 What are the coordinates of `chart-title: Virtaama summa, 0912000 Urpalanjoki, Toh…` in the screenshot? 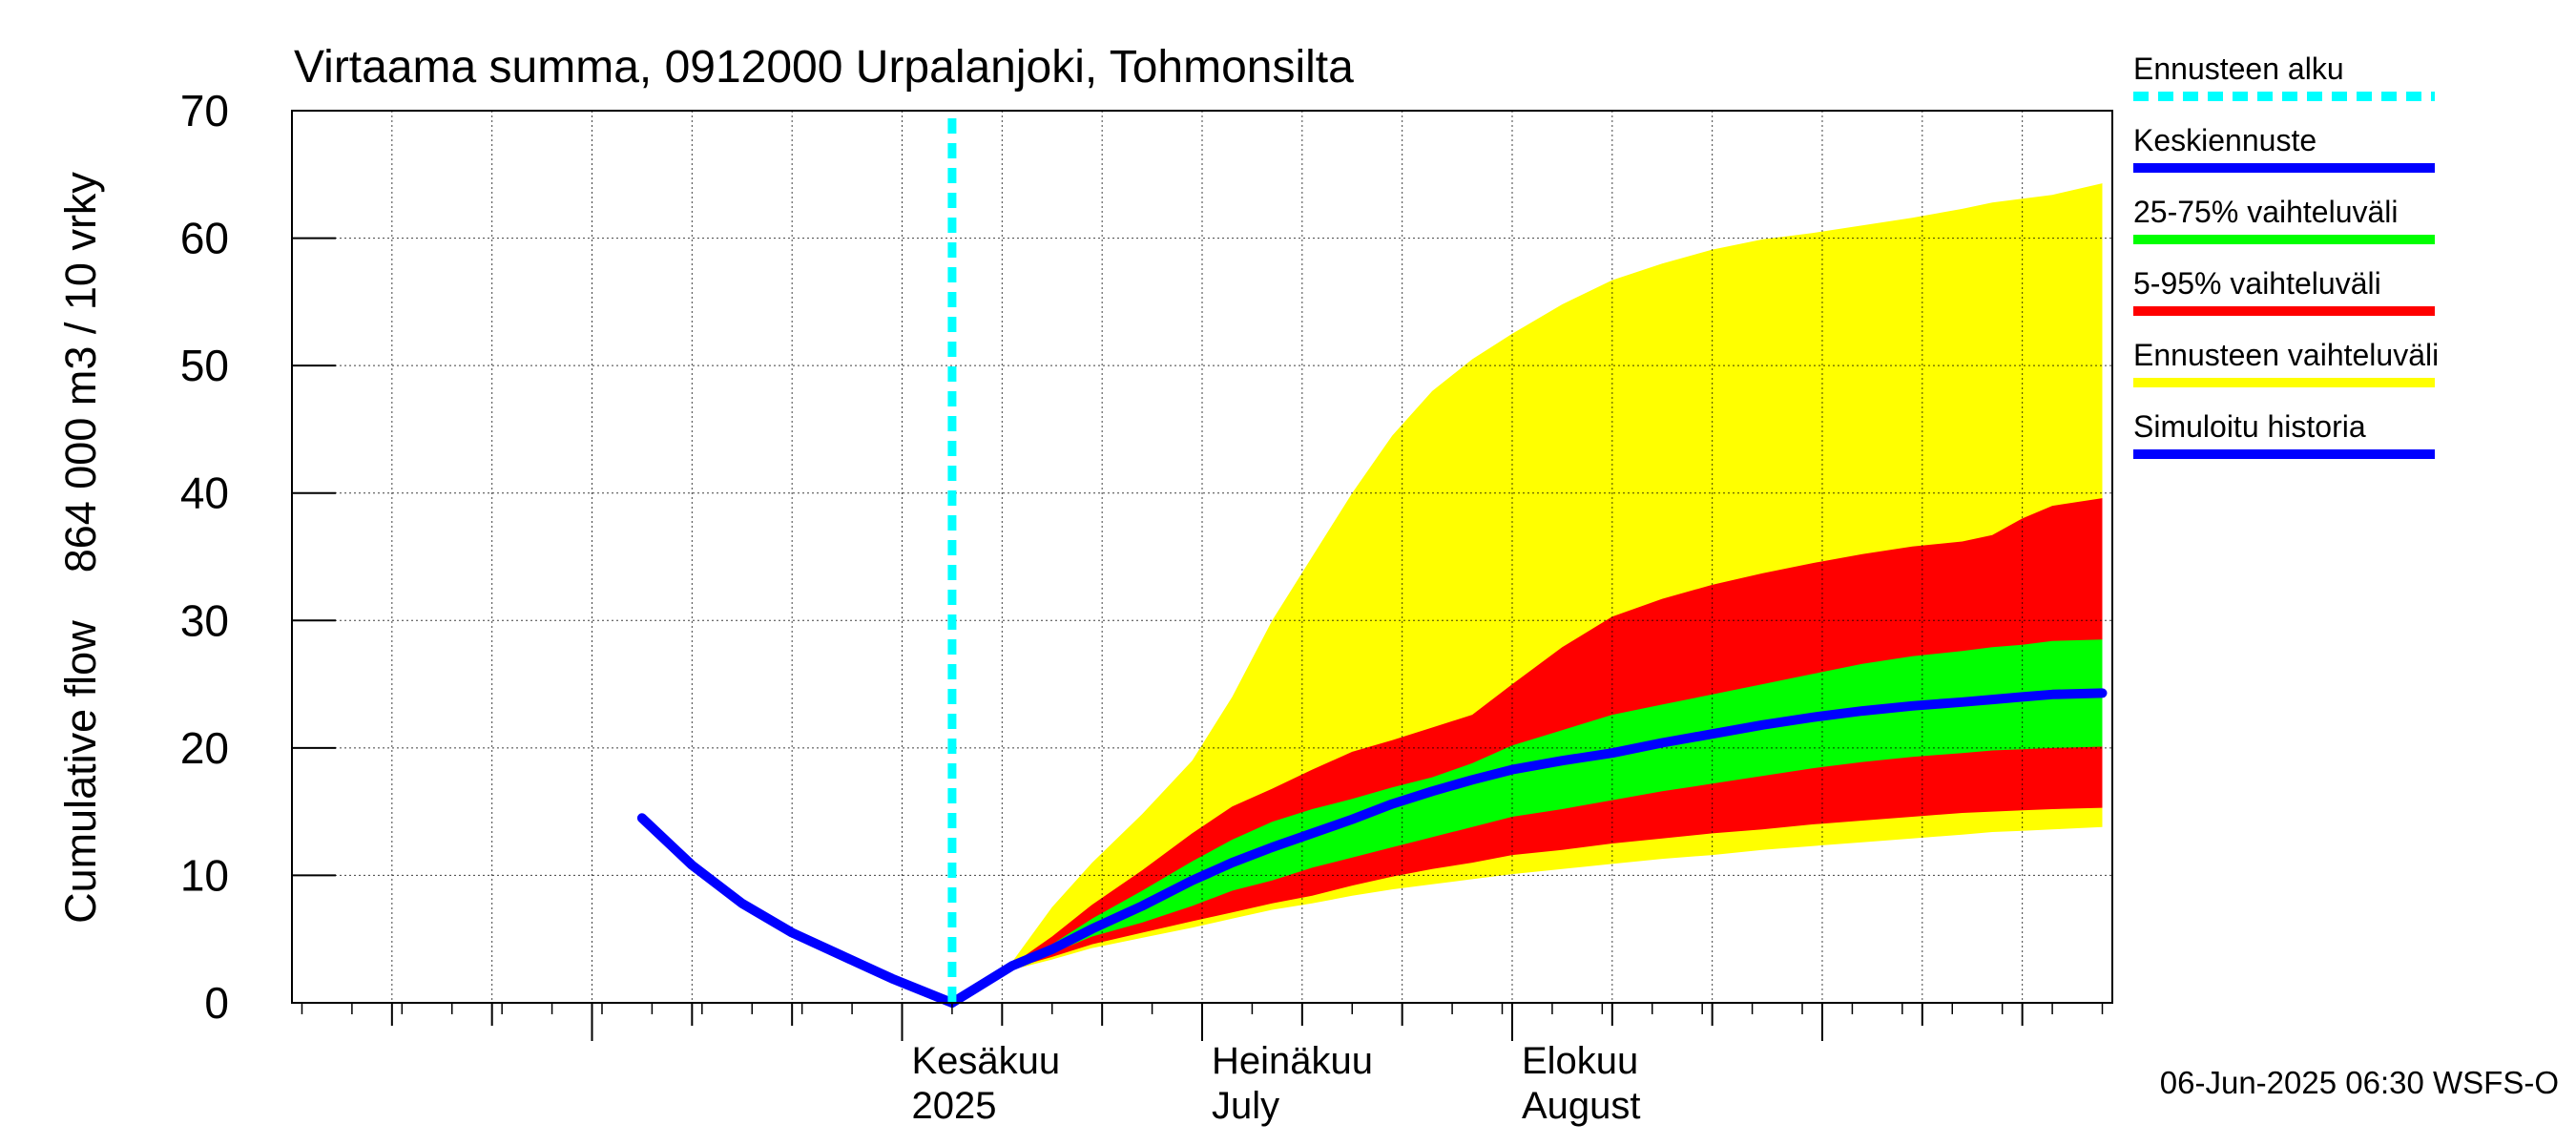 It's located at (824, 67).